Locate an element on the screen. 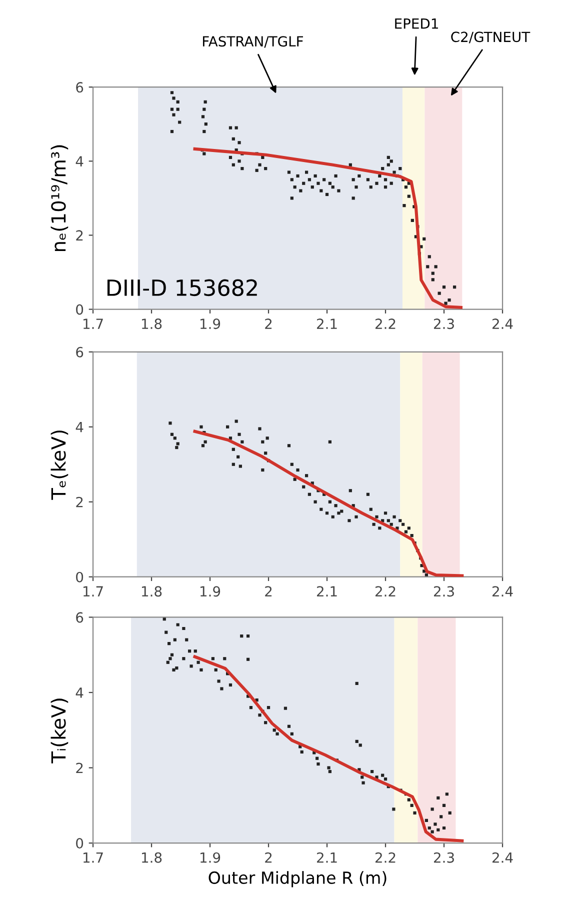  y-axis-title: nₑ(10¹⁹/m³) is located at coordinates (59, 198).